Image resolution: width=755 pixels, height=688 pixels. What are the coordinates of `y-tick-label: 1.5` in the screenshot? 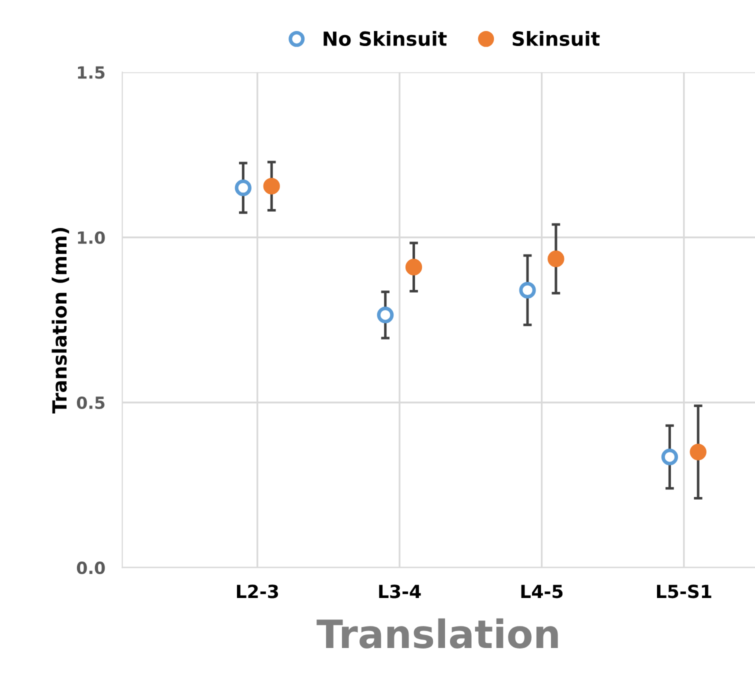 It's located at (91, 72).